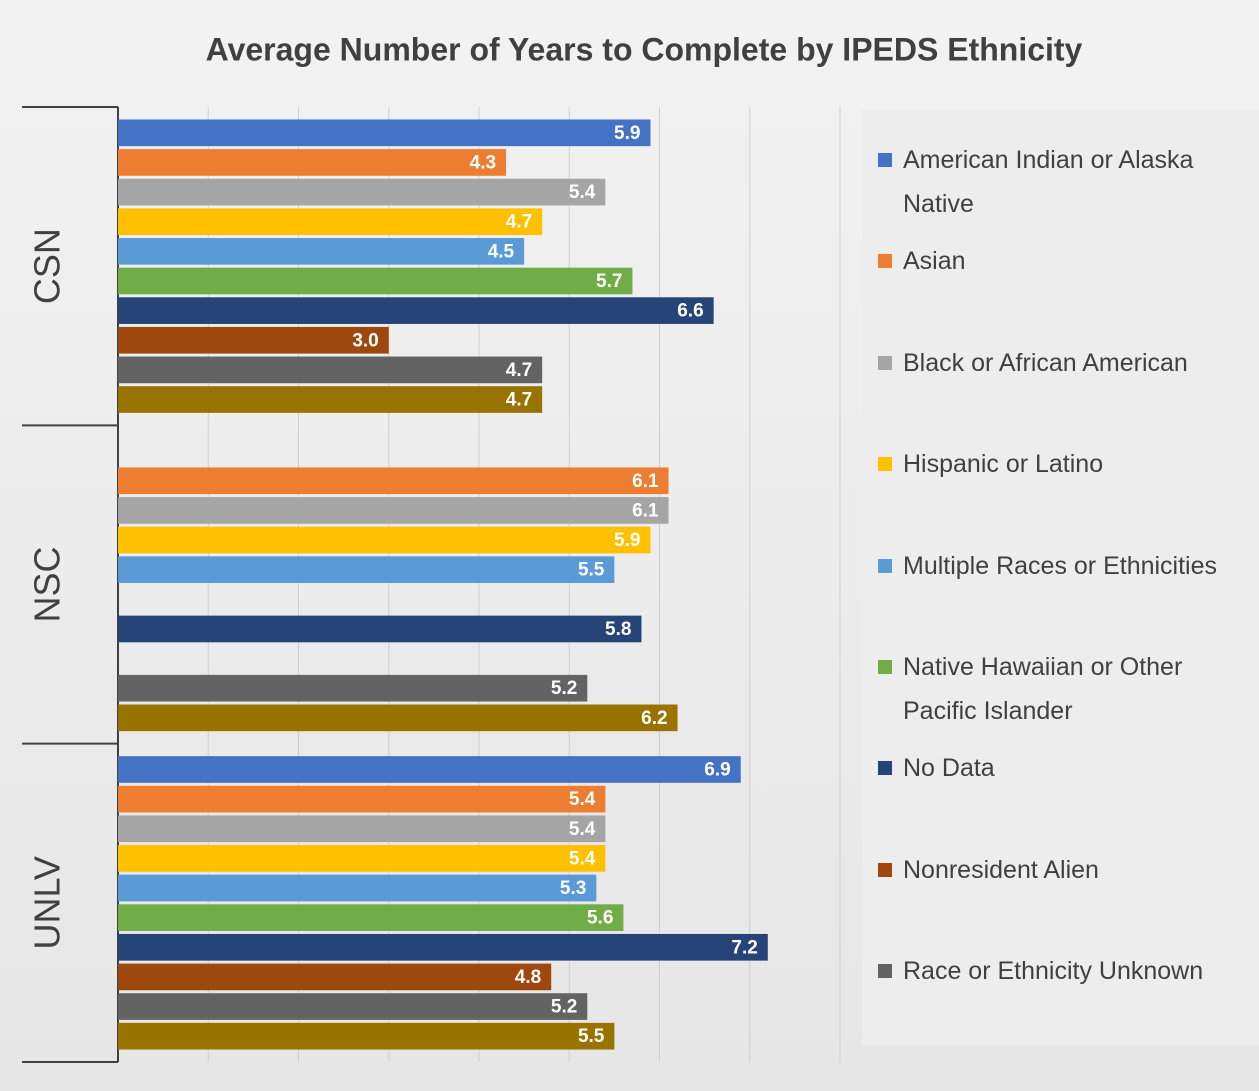 This screenshot has width=1259, height=1091. I want to click on legend-label: No Data, so click(949, 768).